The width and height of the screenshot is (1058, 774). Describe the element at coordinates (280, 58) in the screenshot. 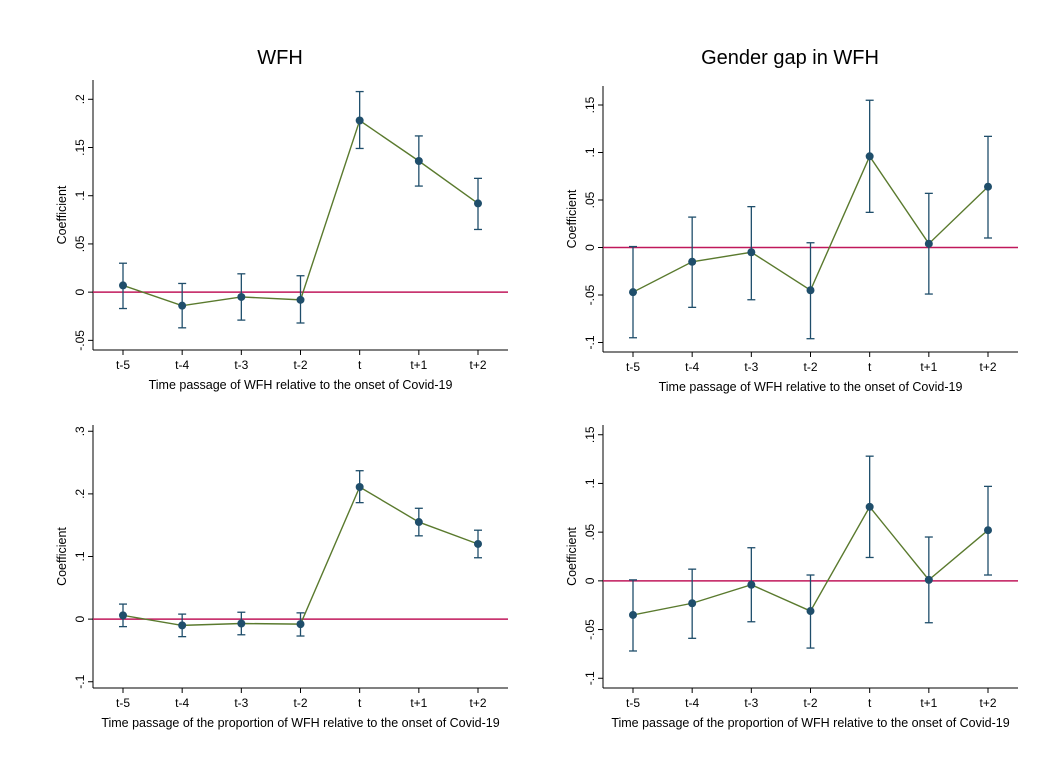

I see `title-left: WFH` at that location.